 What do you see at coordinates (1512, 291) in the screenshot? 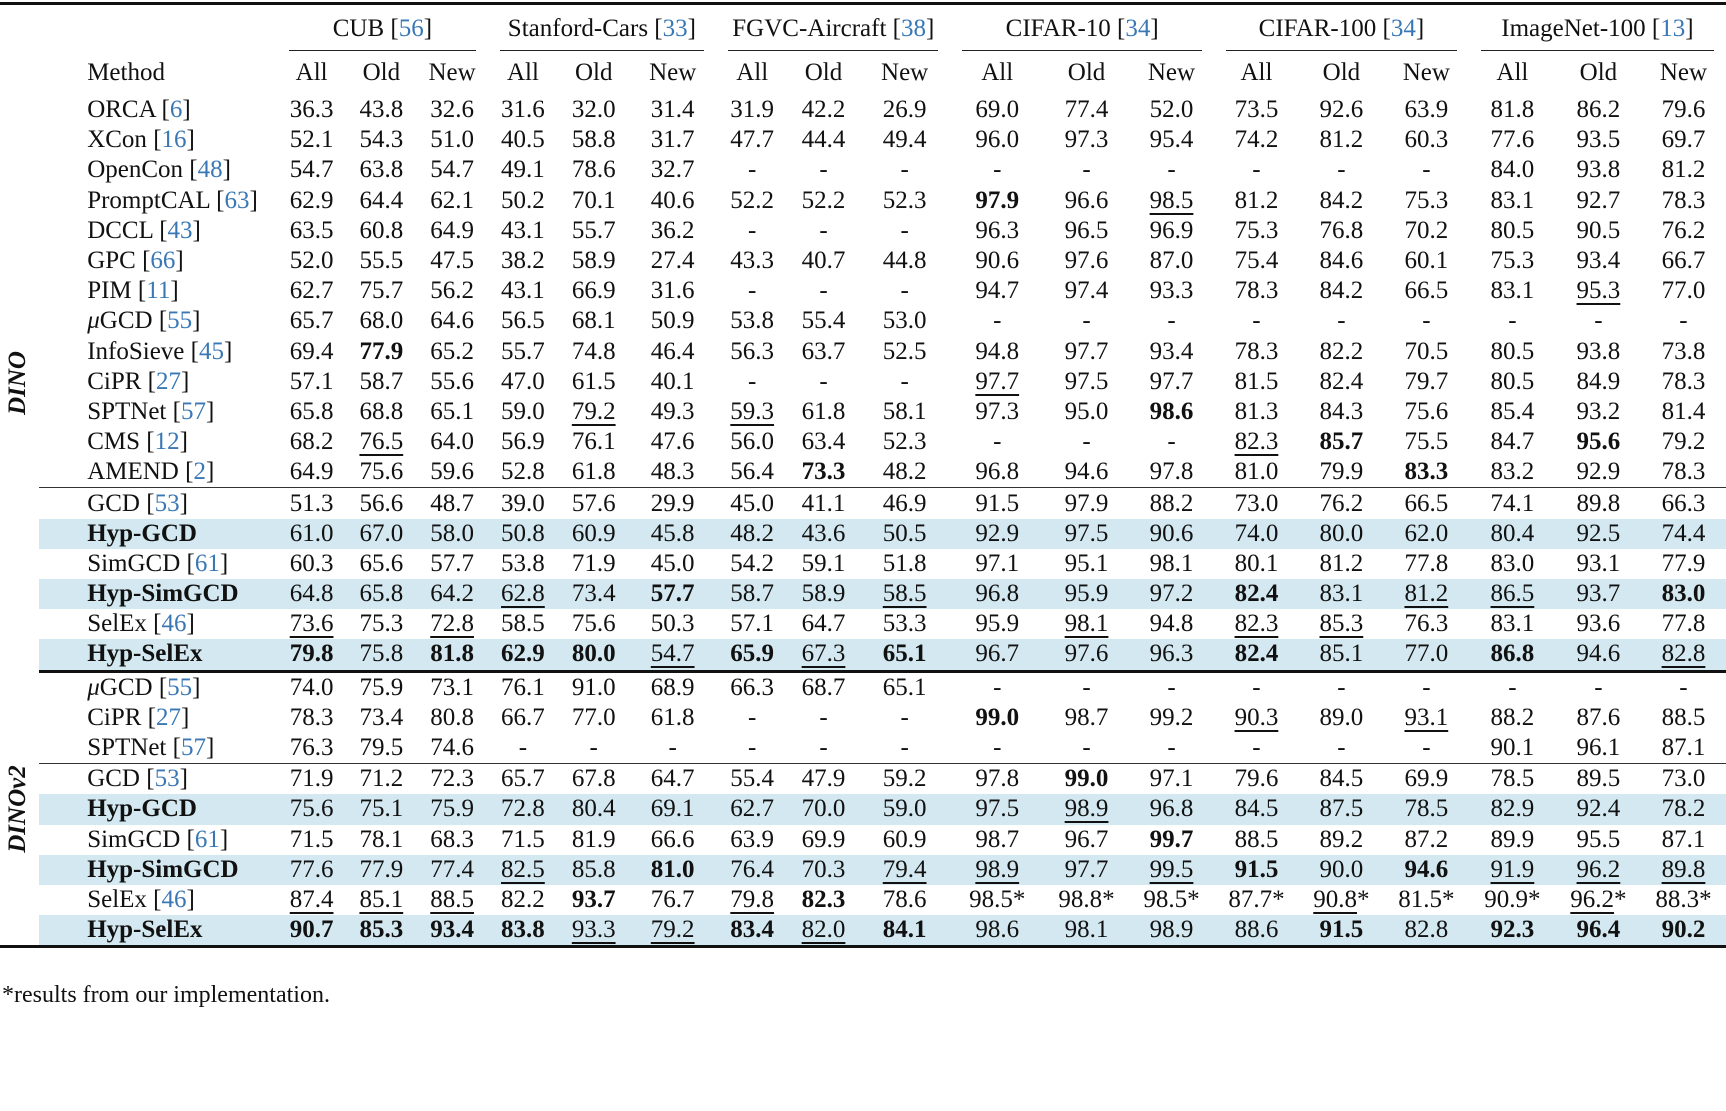
I see `value: 83.1` at bounding box center [1512, 291].